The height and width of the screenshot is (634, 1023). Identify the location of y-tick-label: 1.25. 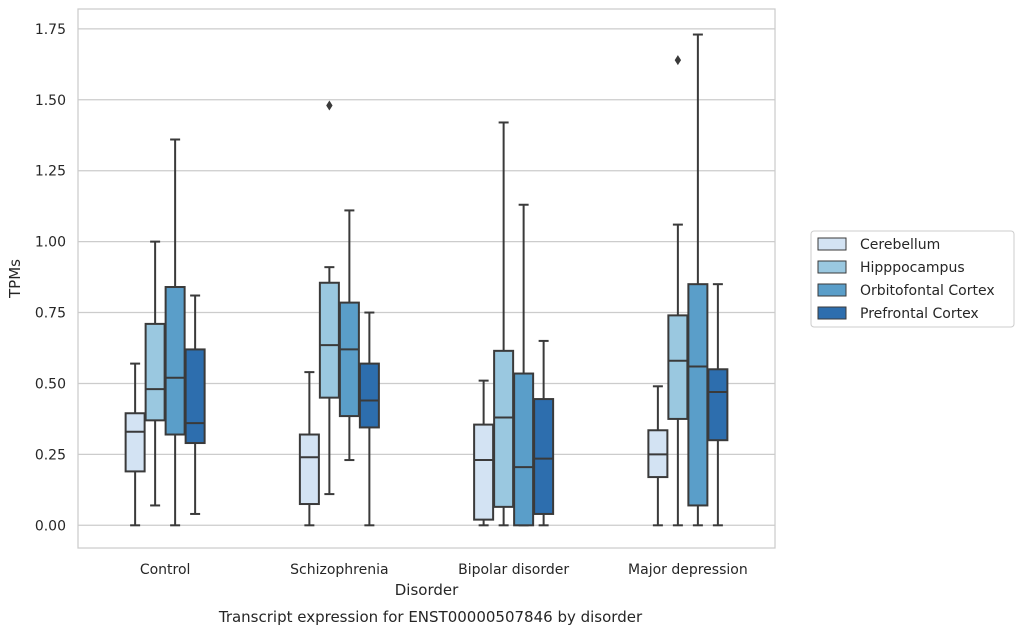
(50, 172).